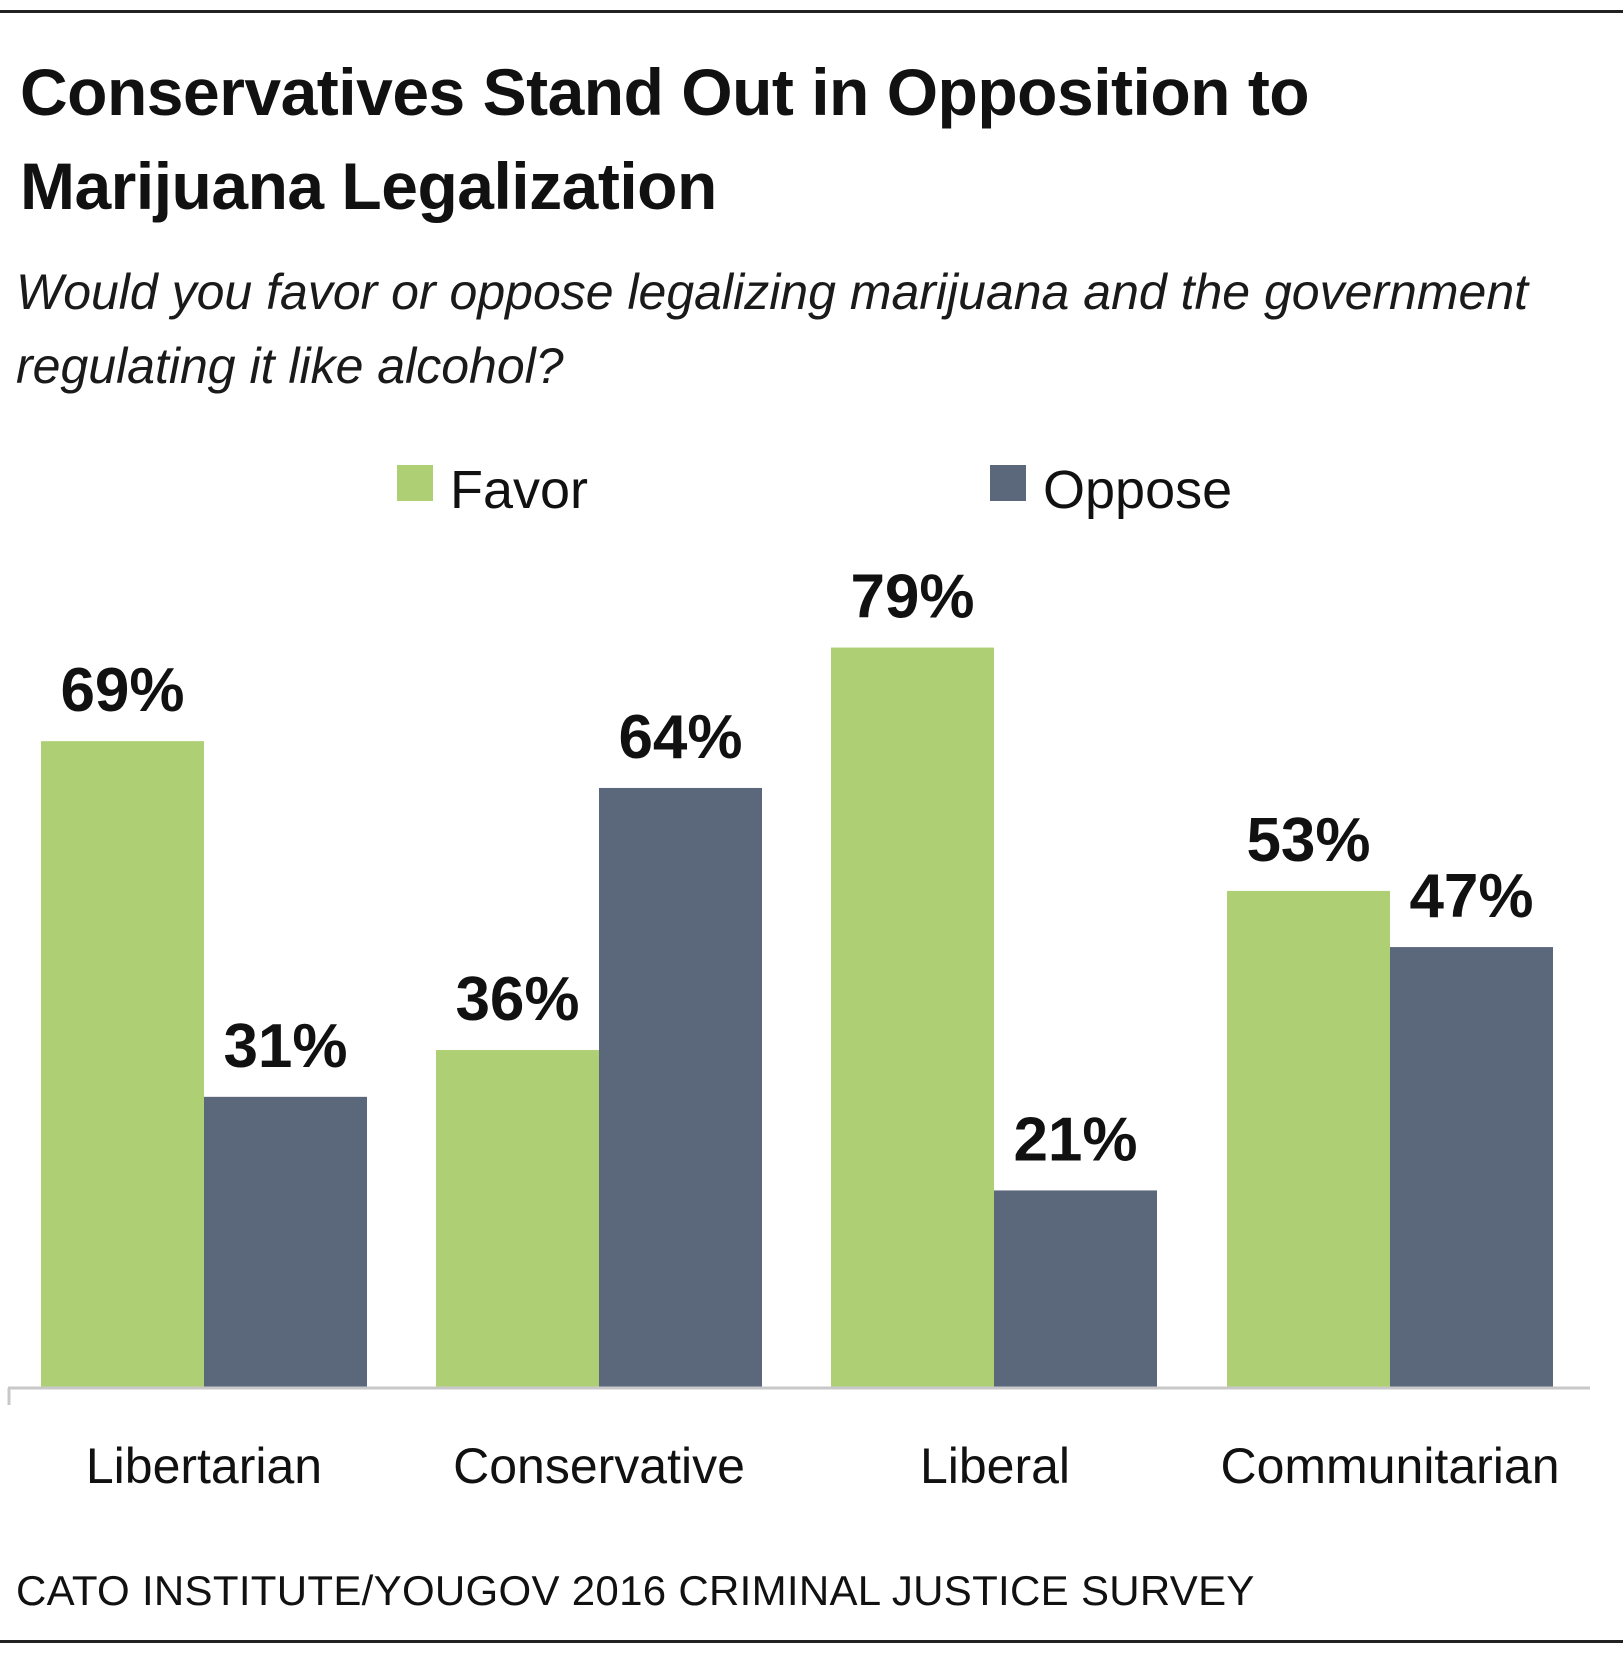 This screenshot has width=1623, height=1653. Describe the element at coordinates (517, 999) in the screenshot. I see `data-label-favor-conservative: 36%` at that location.